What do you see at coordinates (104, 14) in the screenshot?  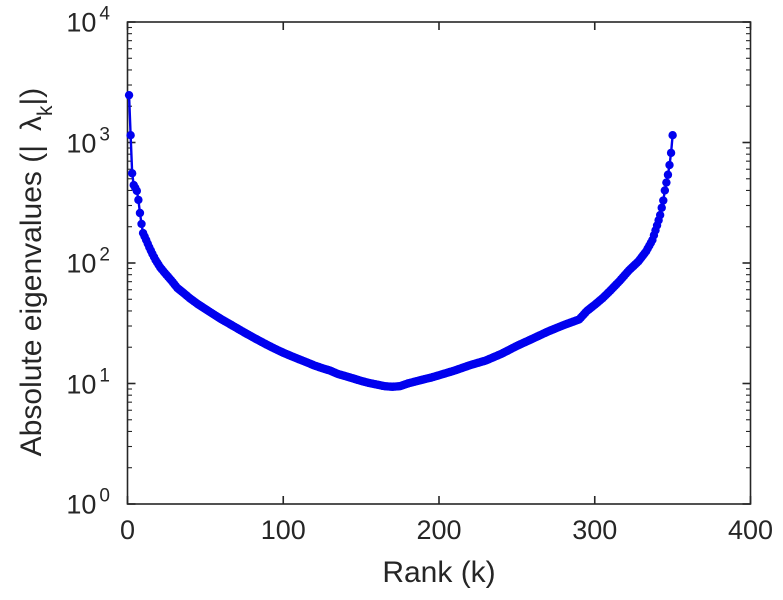 I see `y-tick-exponent: 4` at bounding box center [104, 14].